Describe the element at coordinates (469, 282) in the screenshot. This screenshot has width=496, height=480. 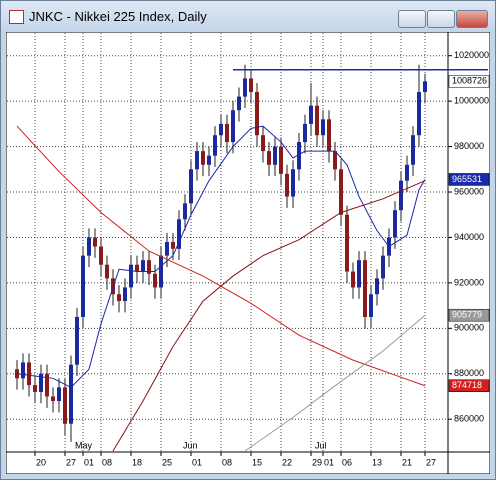
I see `y-tick-label: 920000` at that location.